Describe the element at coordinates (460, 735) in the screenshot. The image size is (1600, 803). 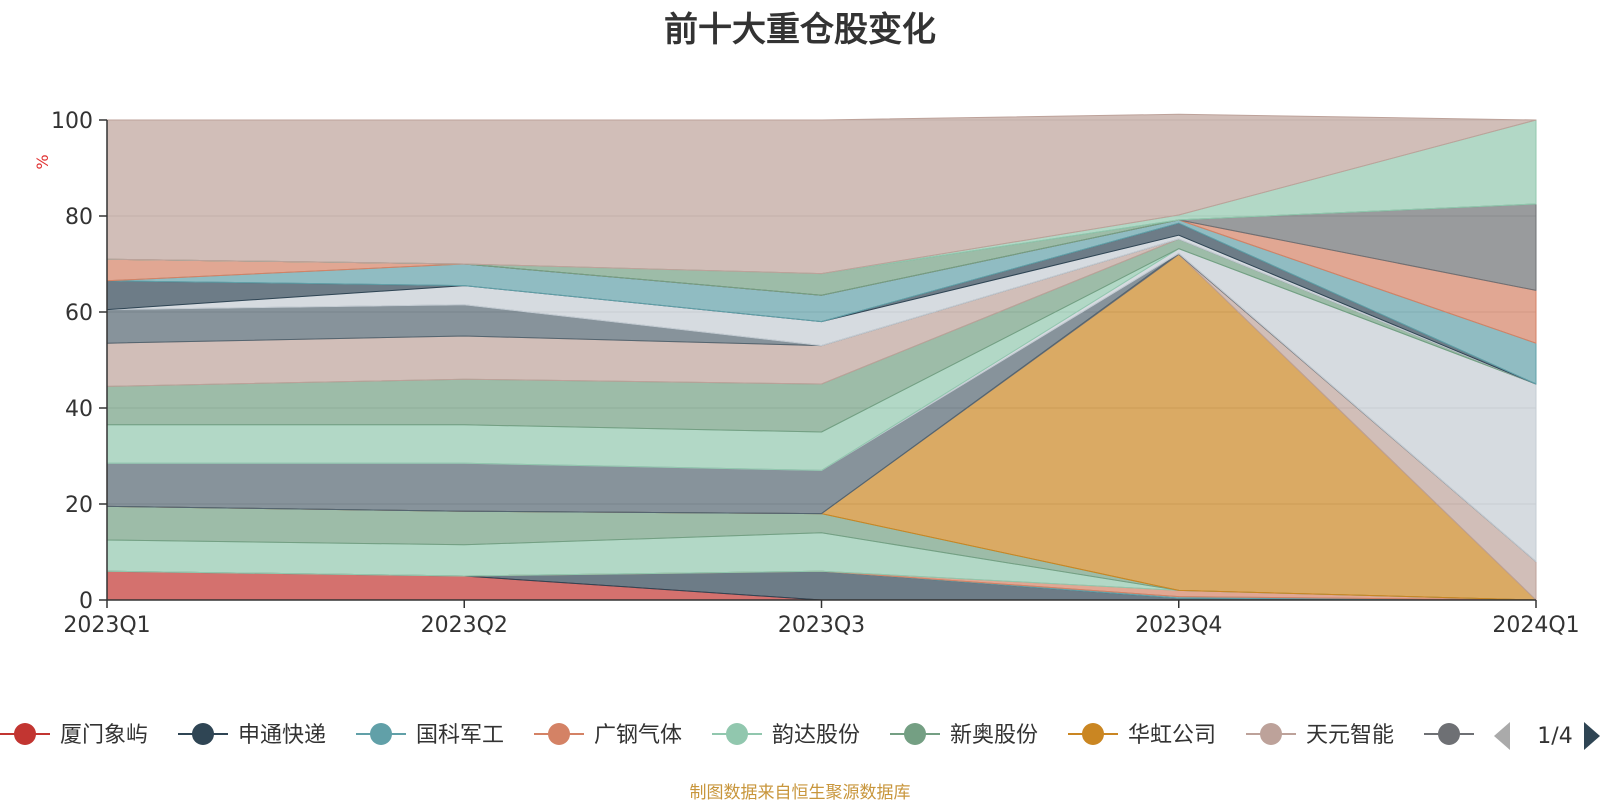
I see `legend-label: 国科军工` at that location.